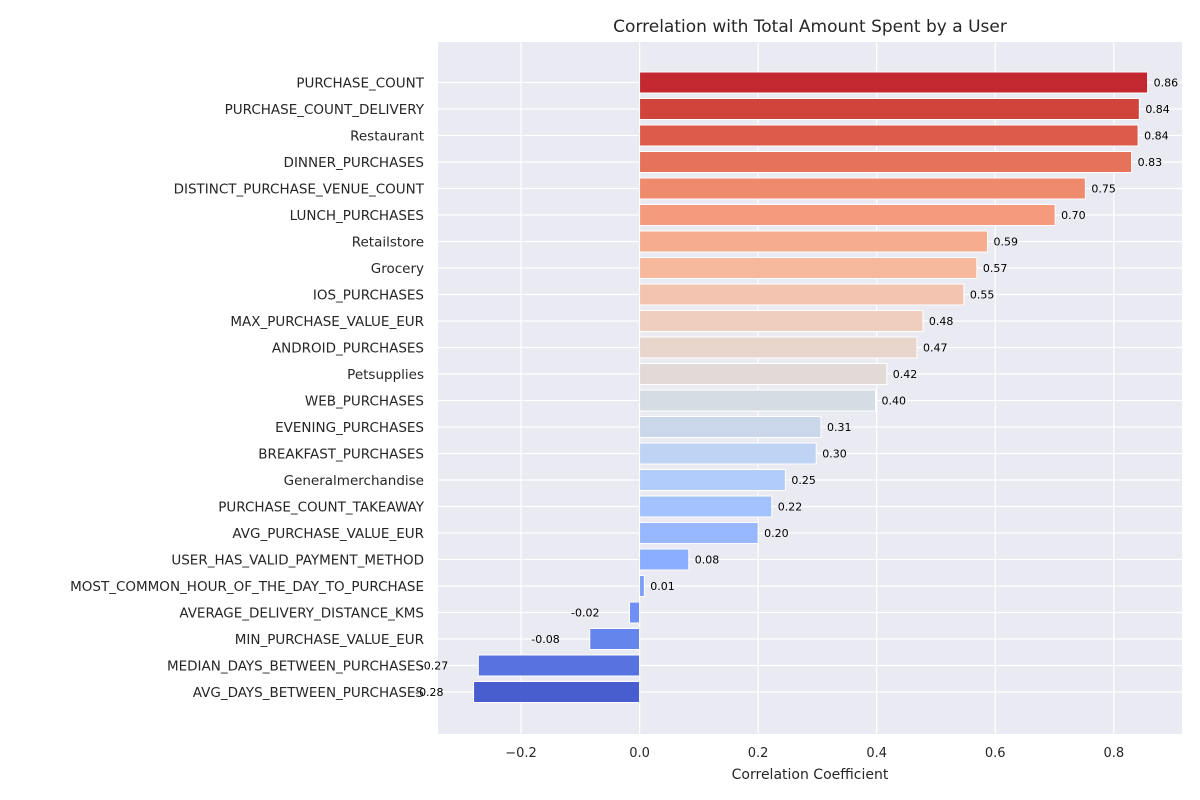 This screenshot has height=800, width=1200. I want to click on value-label: 0.22, so click(790, 507).